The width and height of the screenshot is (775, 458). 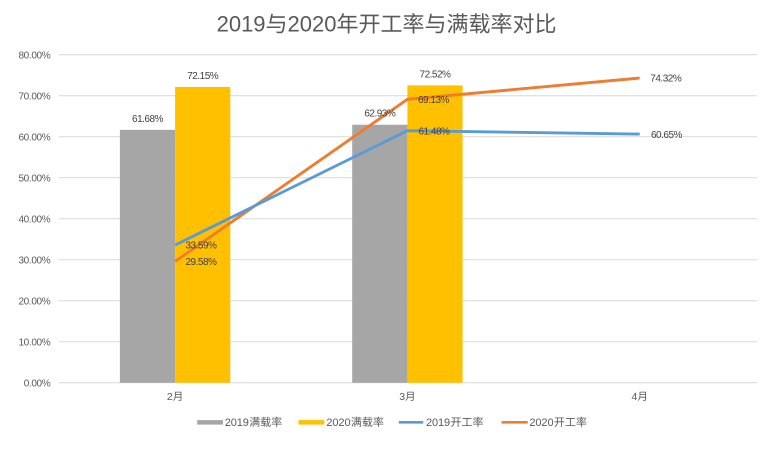 What do you see at coordinates (667, 135) in the screenshot?
I see `svg-text: 60.65%` at bounding box center [667, 135].